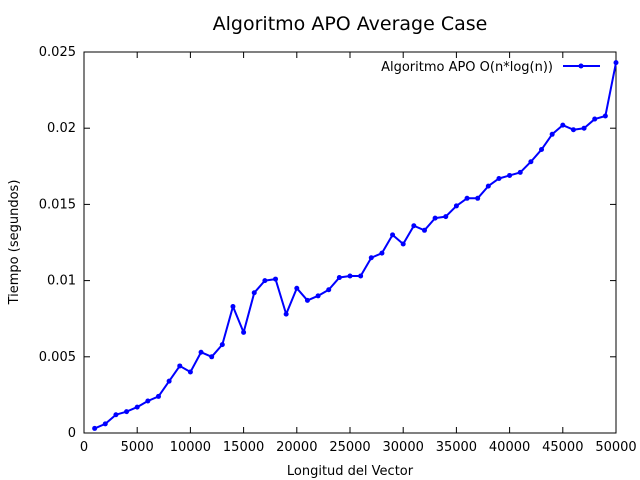 The width and height of the screenshot is (640, 480). Describe the element at coordinates (509, 447) in the screenshot. I see `x-tick-label: 40000` at that location.